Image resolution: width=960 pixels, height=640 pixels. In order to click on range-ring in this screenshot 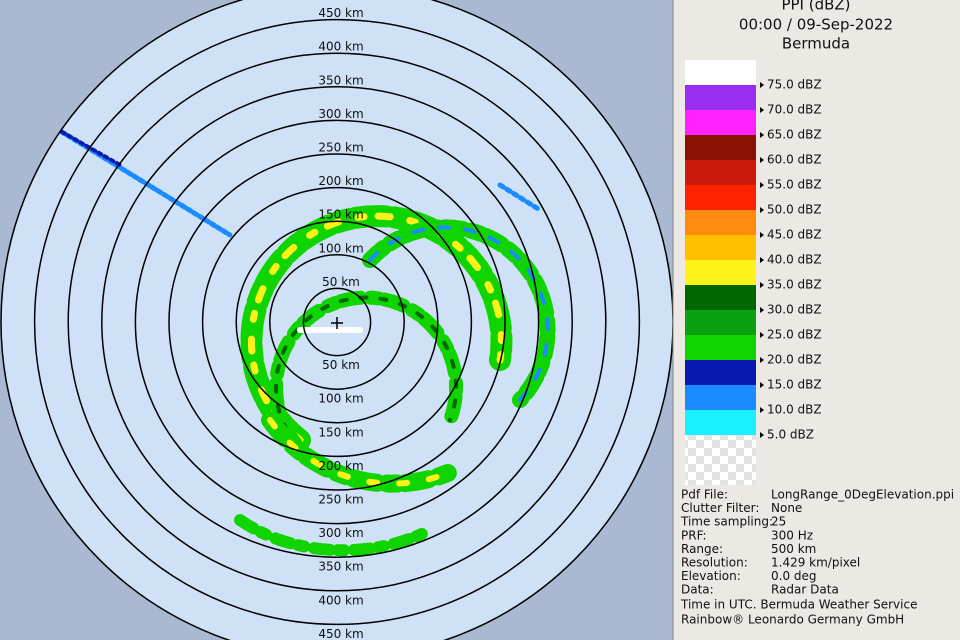, I will do `click(337, 322)`.